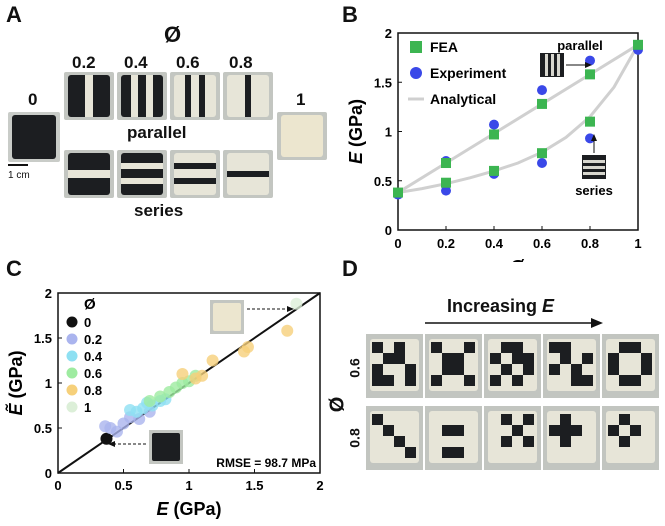  What do you see at coordinates (142, 96) in the screenshot?
I see `parallel-specimen-0.4` at bounding box center [142, 96].